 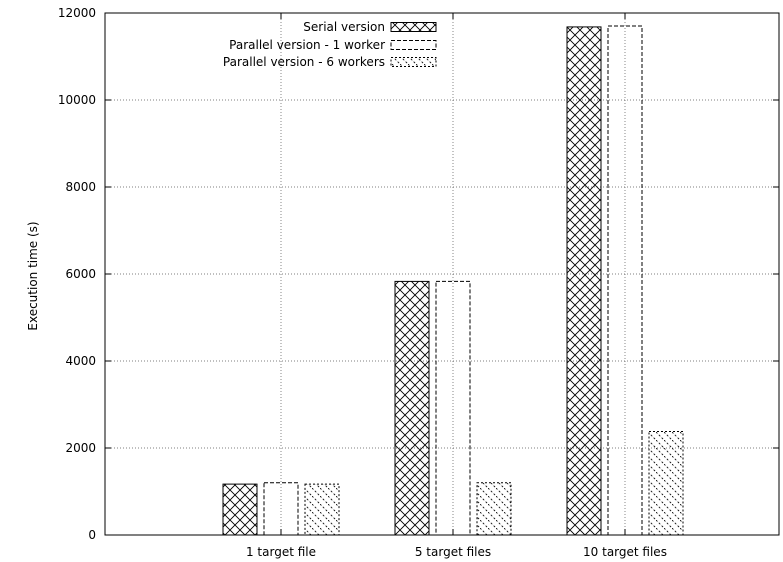 What do you see at coordinates (80, 187) in the screenshot?
I see `y-tick-label: 8000` at bounding box center [80, 187].